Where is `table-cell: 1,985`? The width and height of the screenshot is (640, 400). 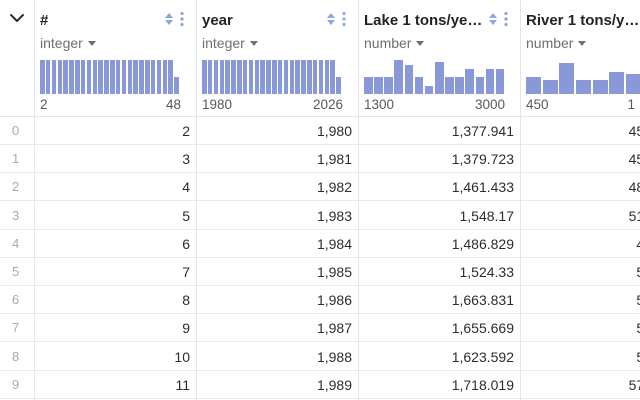 table-cell: 1,985 is located at coordinates (334, 272).